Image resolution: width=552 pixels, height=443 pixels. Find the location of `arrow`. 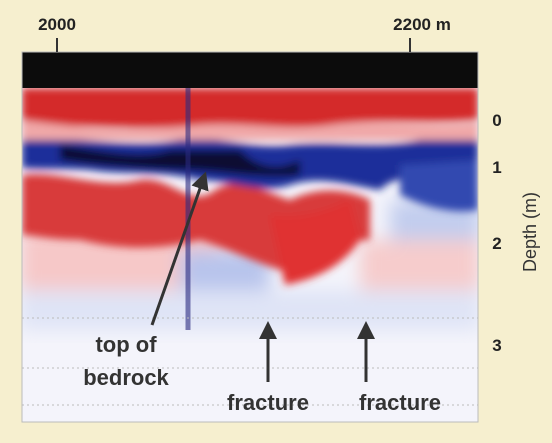

arrow is located at coordinates (179, 248).